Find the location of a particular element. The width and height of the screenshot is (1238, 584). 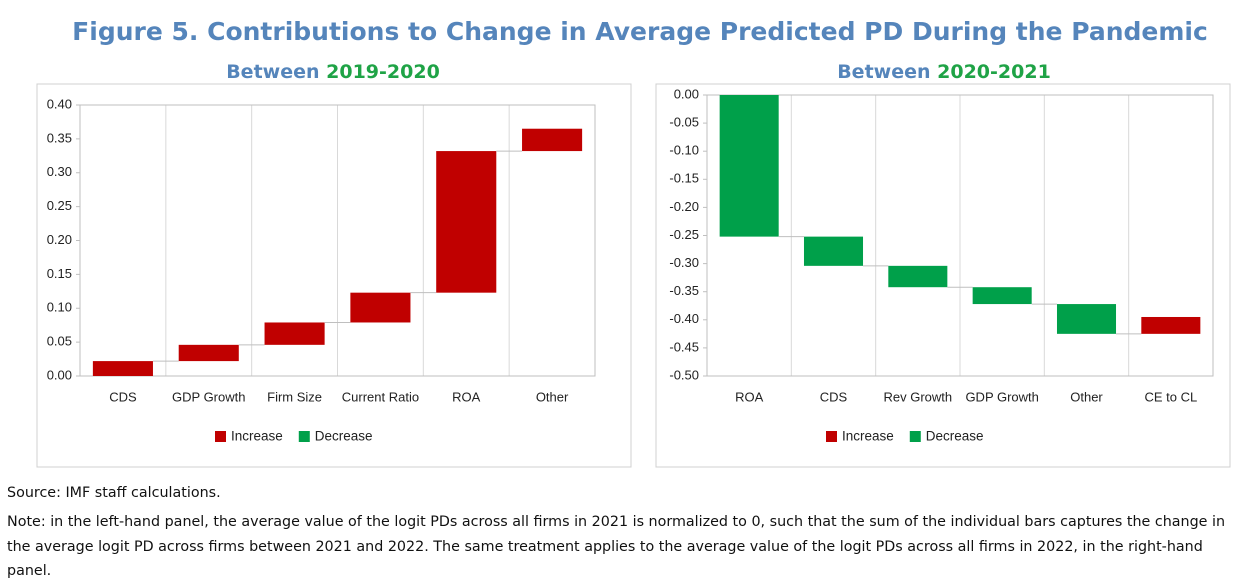

x-tick-label: CE to CL is located at coordinates (1170, 396).